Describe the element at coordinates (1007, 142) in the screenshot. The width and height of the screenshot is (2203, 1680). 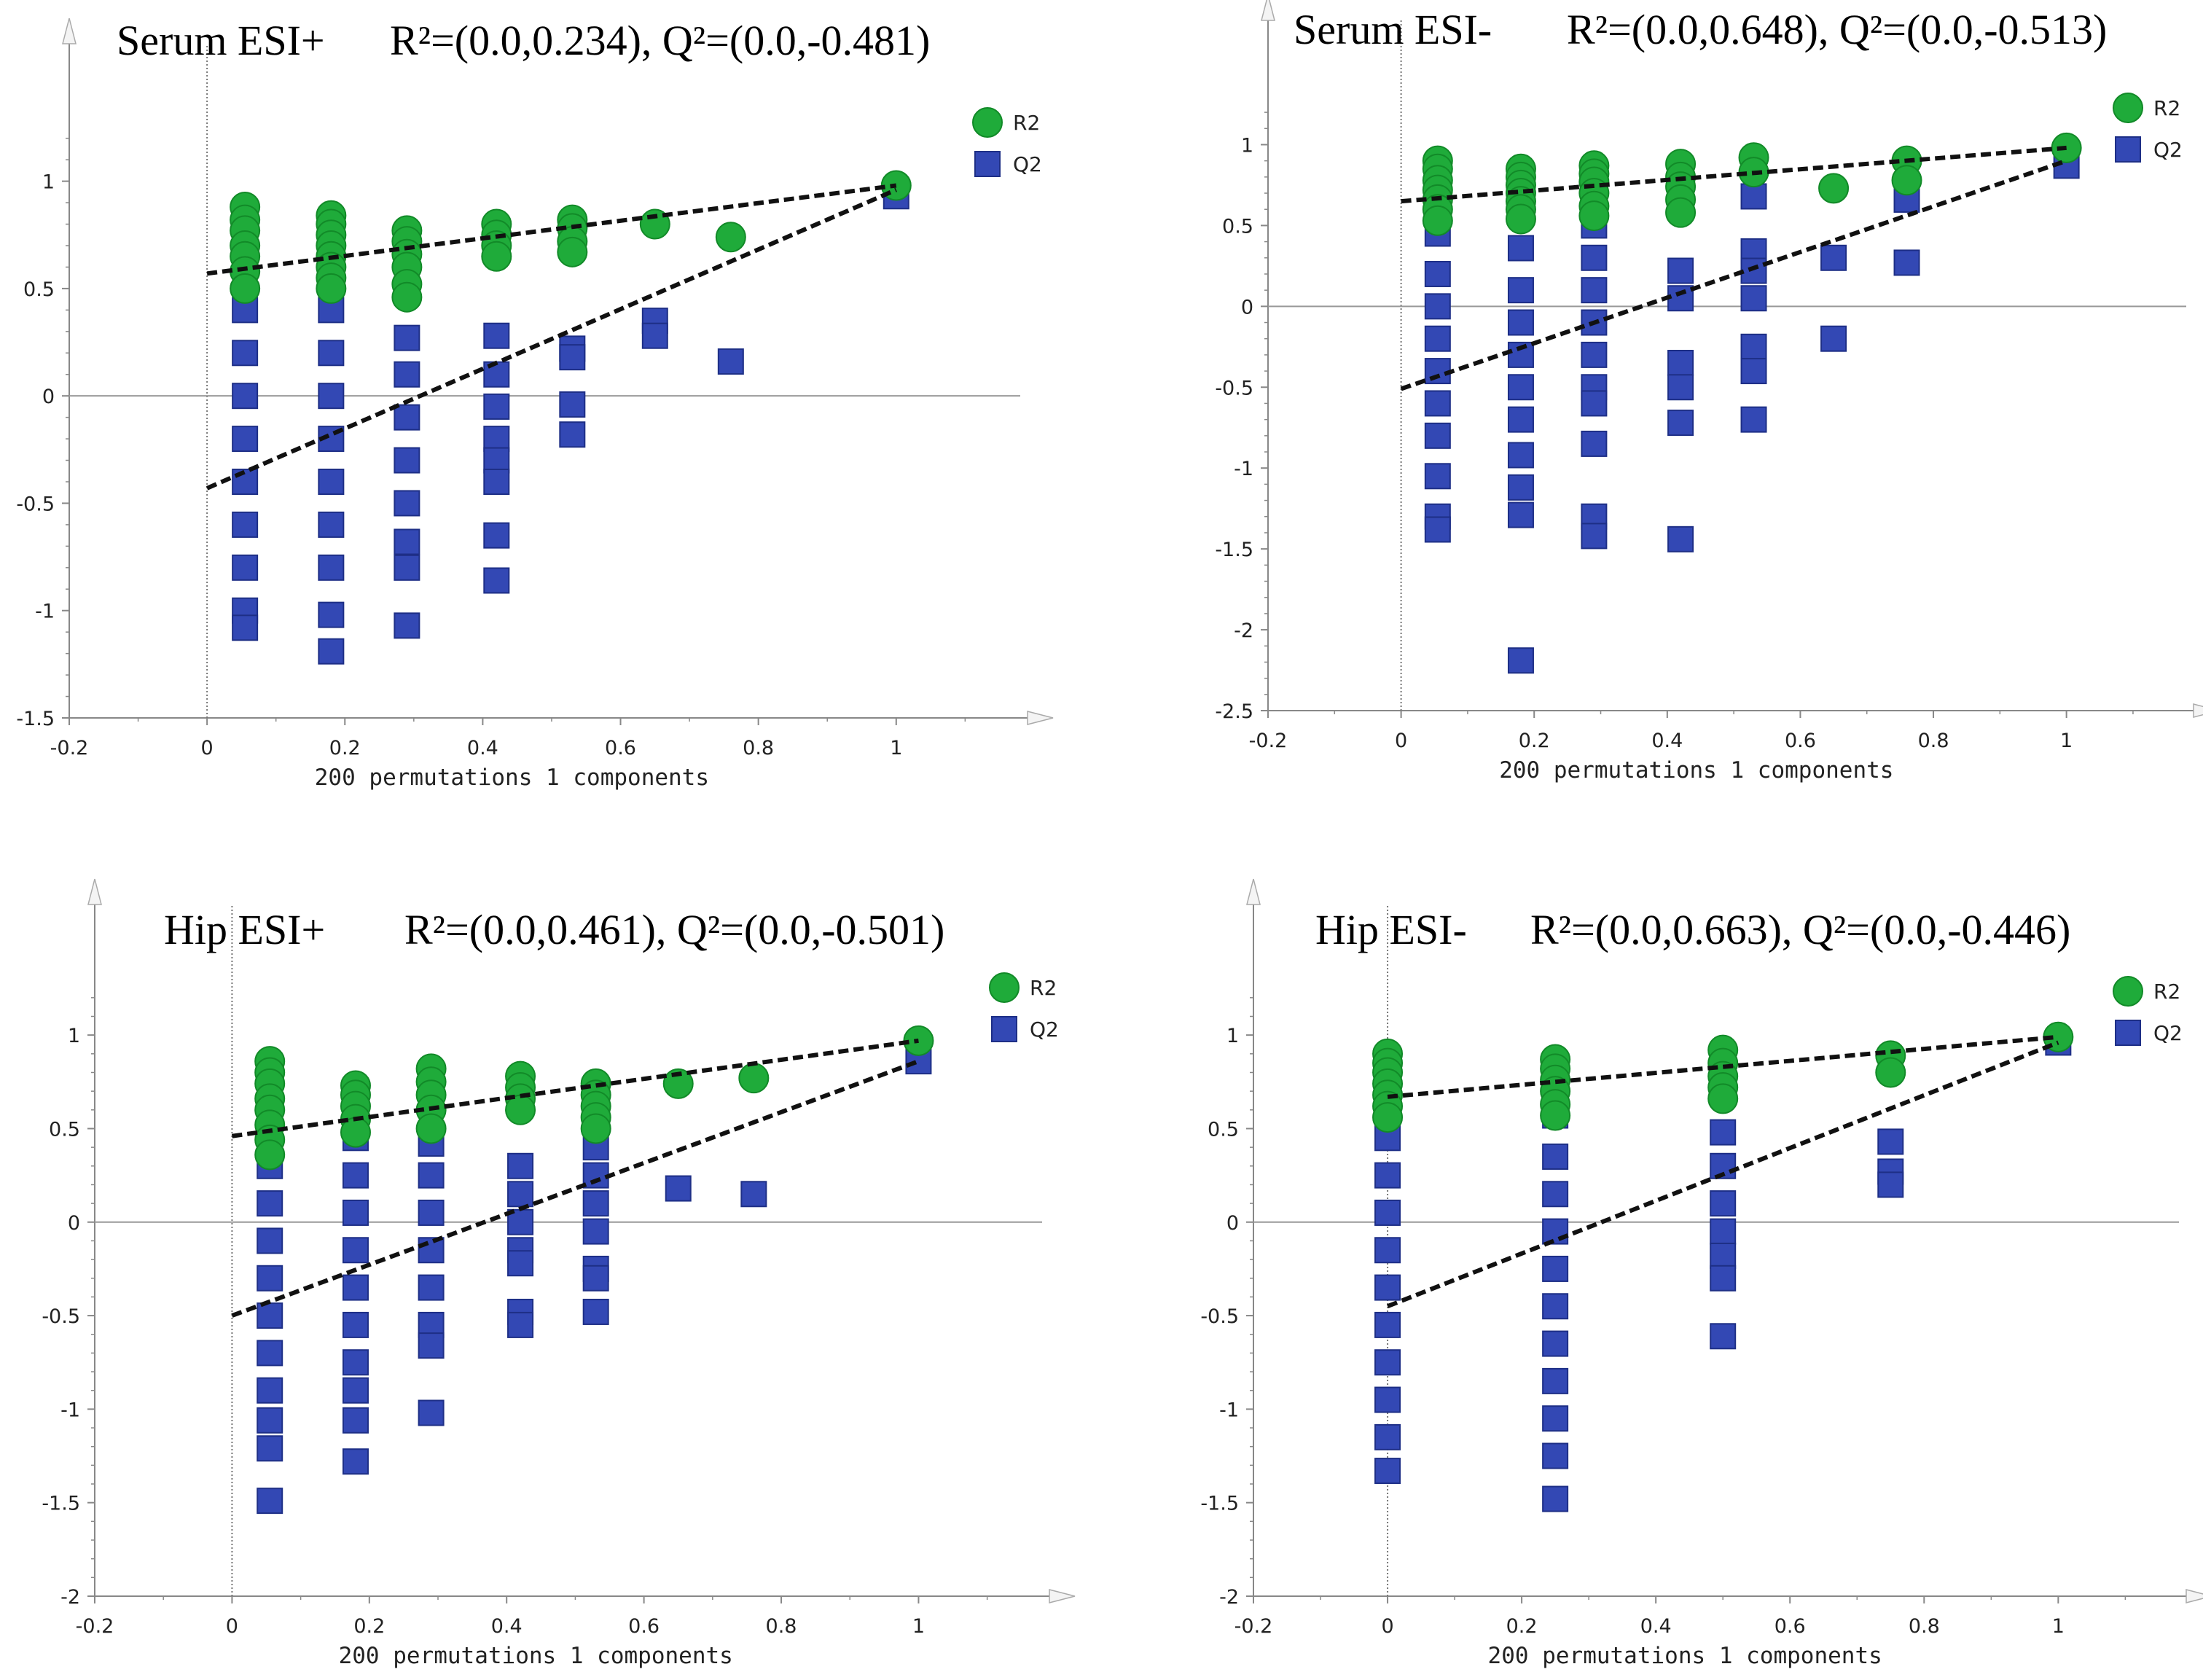
I see `legend: R2 Q2` at that location.